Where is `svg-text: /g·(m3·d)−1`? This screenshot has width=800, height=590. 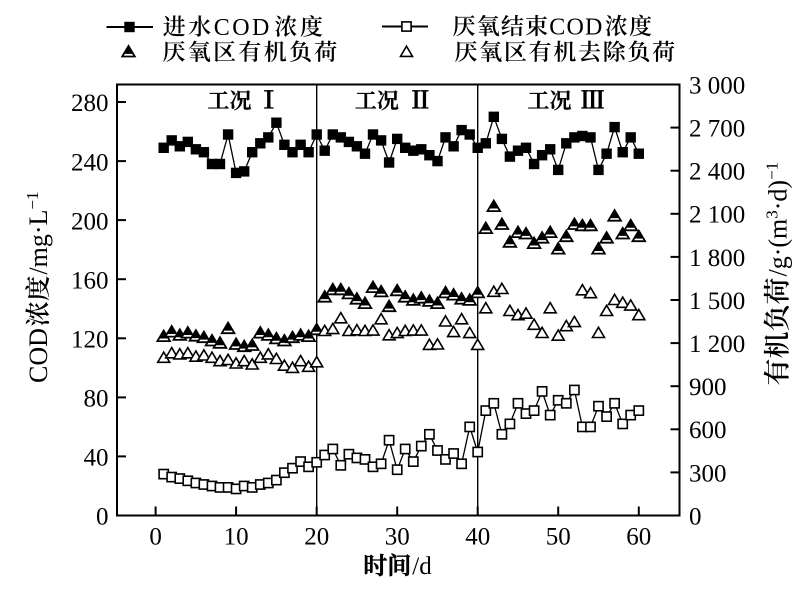 svg-text: /g·(m3·d)−1 is located at coordinates (778, 219).